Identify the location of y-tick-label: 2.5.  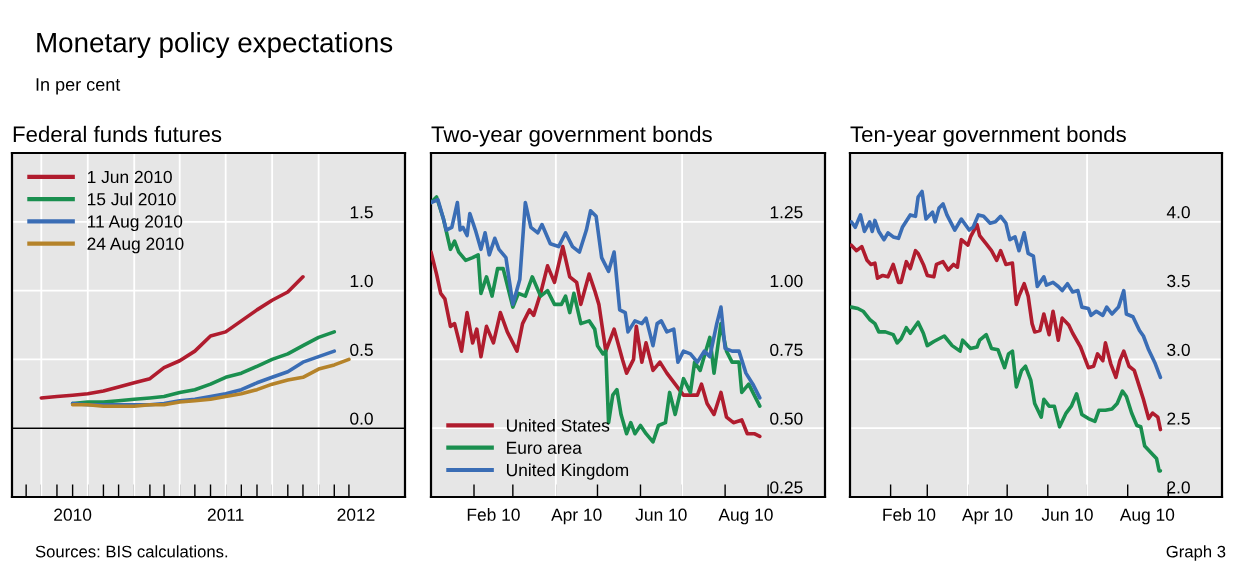
(1178, 418).